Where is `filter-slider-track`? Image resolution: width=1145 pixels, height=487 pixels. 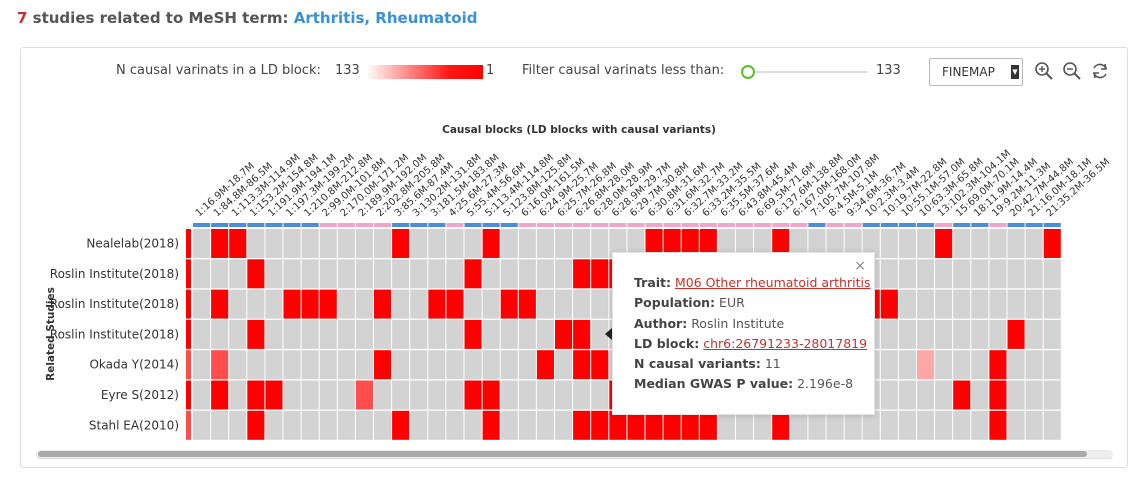 filter-slider-track is located at coordinates (807, 72).